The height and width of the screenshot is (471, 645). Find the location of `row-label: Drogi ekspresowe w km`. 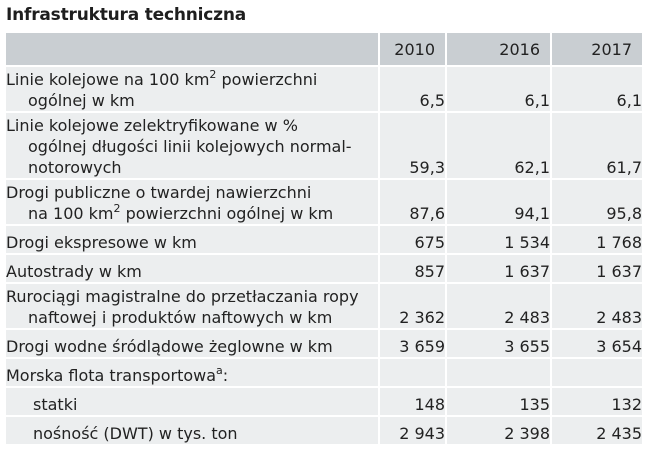

row-label: Drogi ekspresowe w km is located at coordinates (193, 240).